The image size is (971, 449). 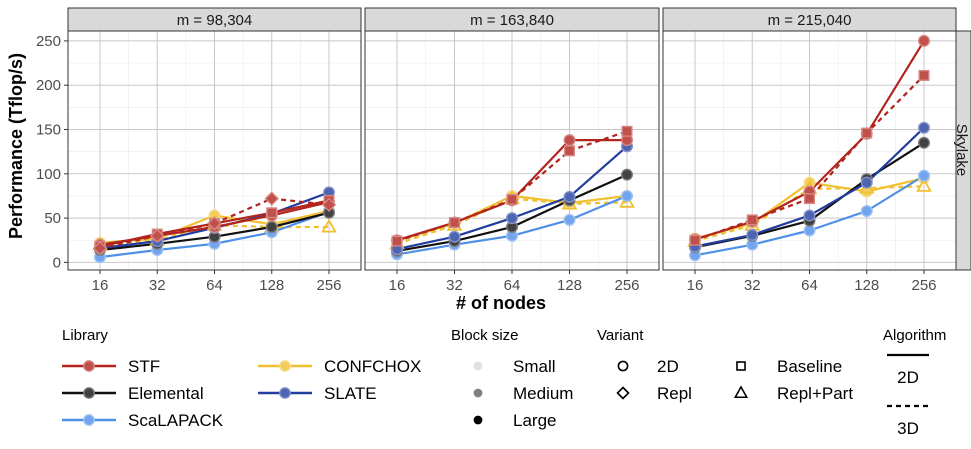 I want to click on legend-label: ScaLAPACK, so click(x=176, y=420).